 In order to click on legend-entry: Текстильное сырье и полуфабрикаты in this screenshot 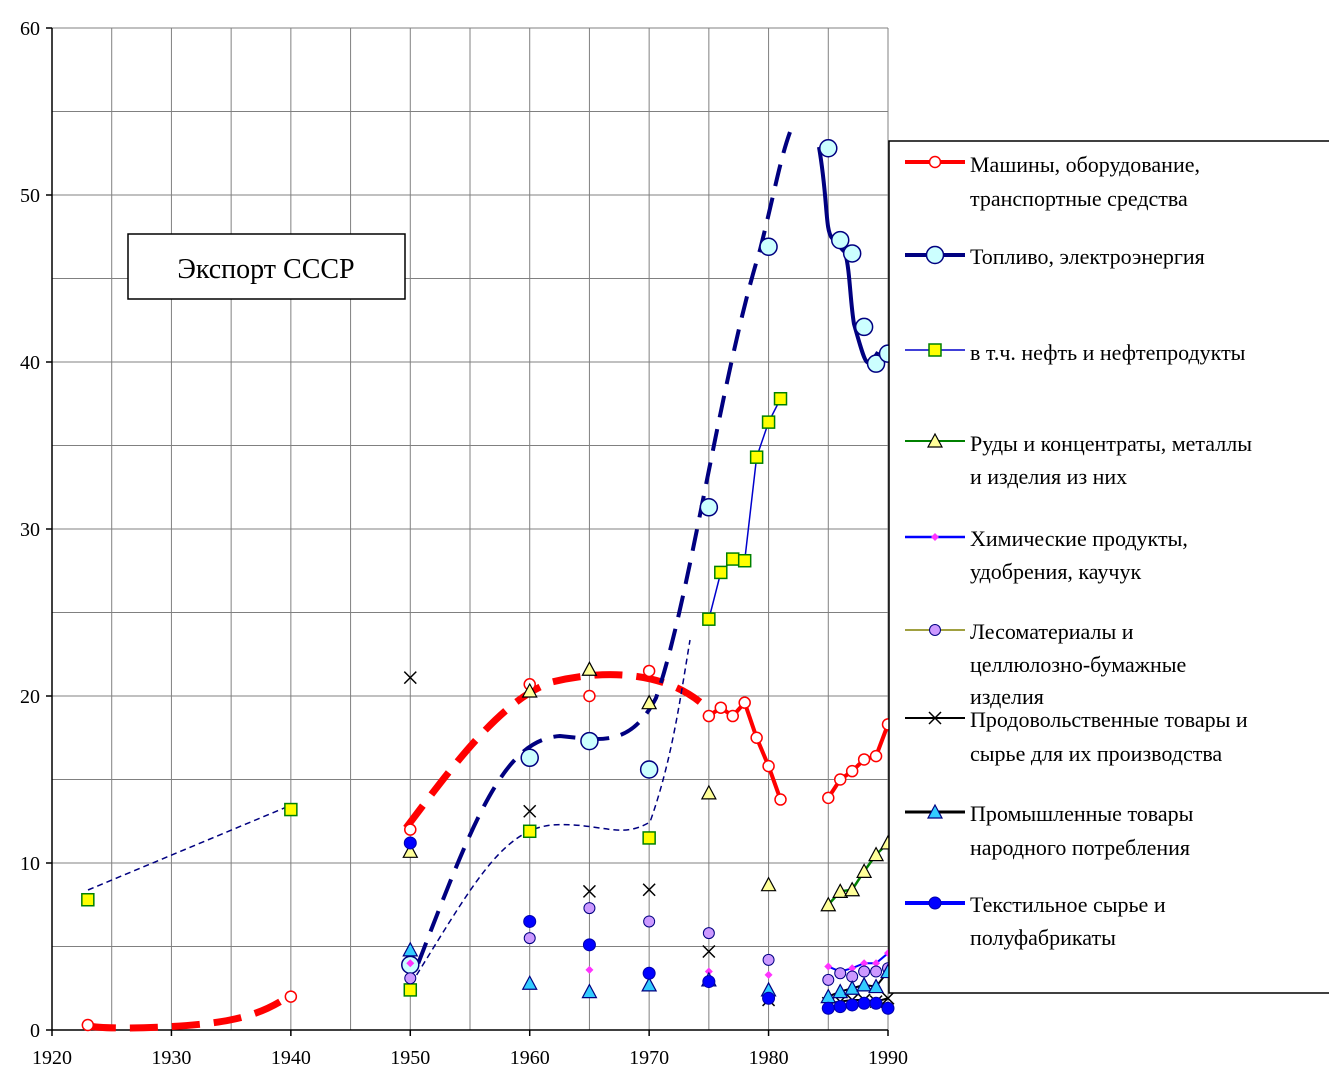, I will do `click(1035, 921)`.